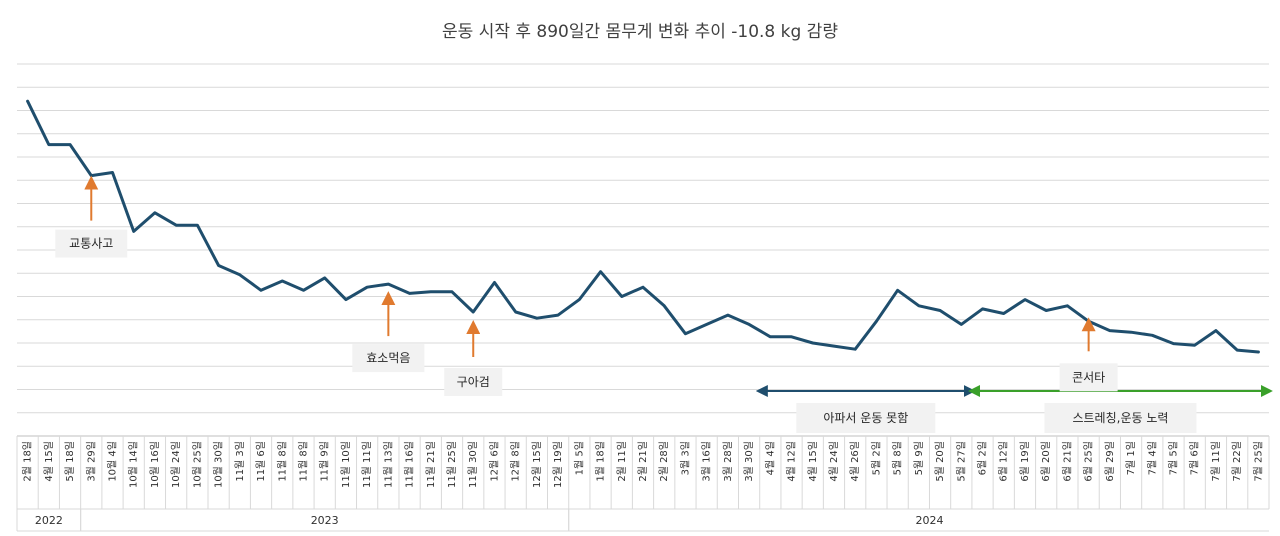  I want to click on x-tick-label: 7월 1일, so click(1131, 458).